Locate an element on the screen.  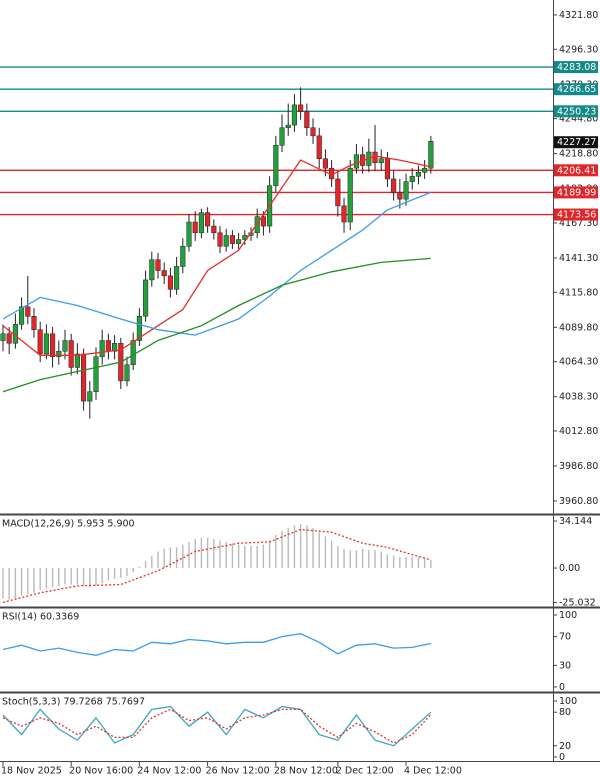
last-price-label: 4227.27 is located at coordinates (576, 142).